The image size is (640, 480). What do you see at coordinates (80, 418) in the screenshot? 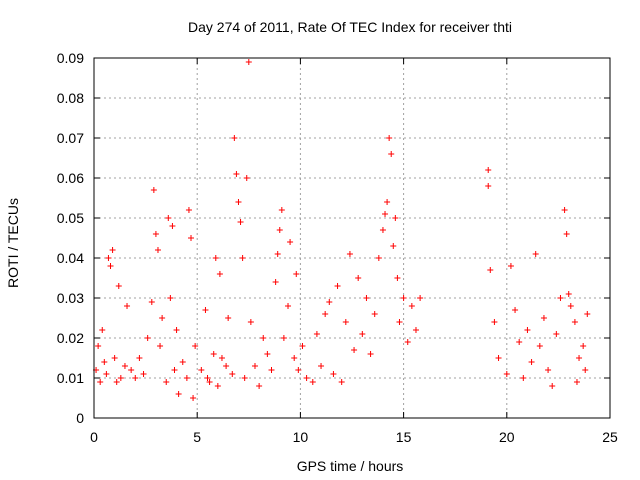
I see `y-tick-label: 0` at bounding box center [80, 418].